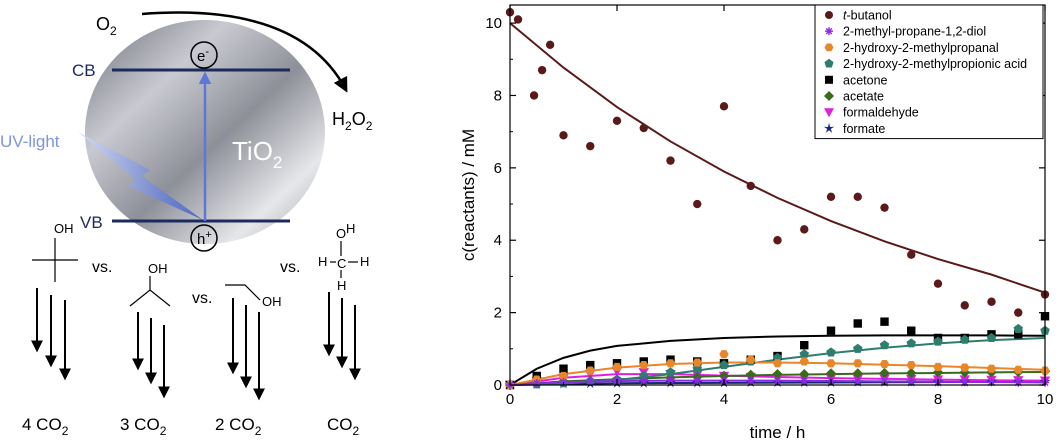  What do you see at coordinates (257, 154) in the screenshot?
I see `tio2-label: TiO2` at bounding box center [257, 154].